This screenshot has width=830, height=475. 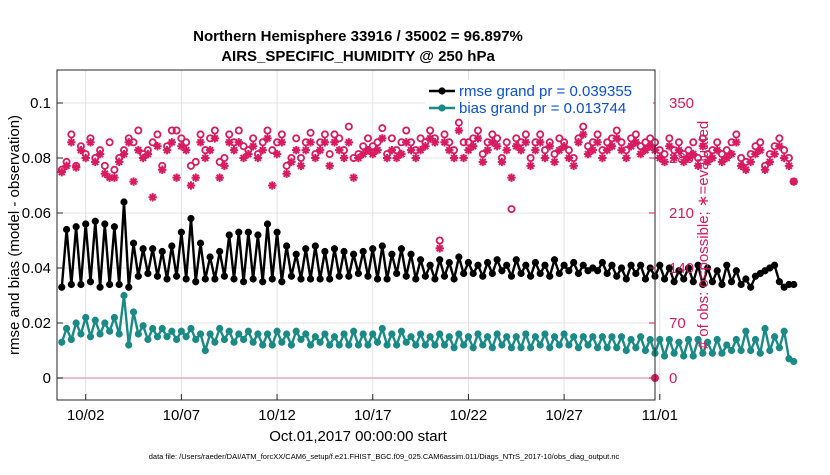 I want to click on right-y-tick-label: 280, so click(x=681, y=158).